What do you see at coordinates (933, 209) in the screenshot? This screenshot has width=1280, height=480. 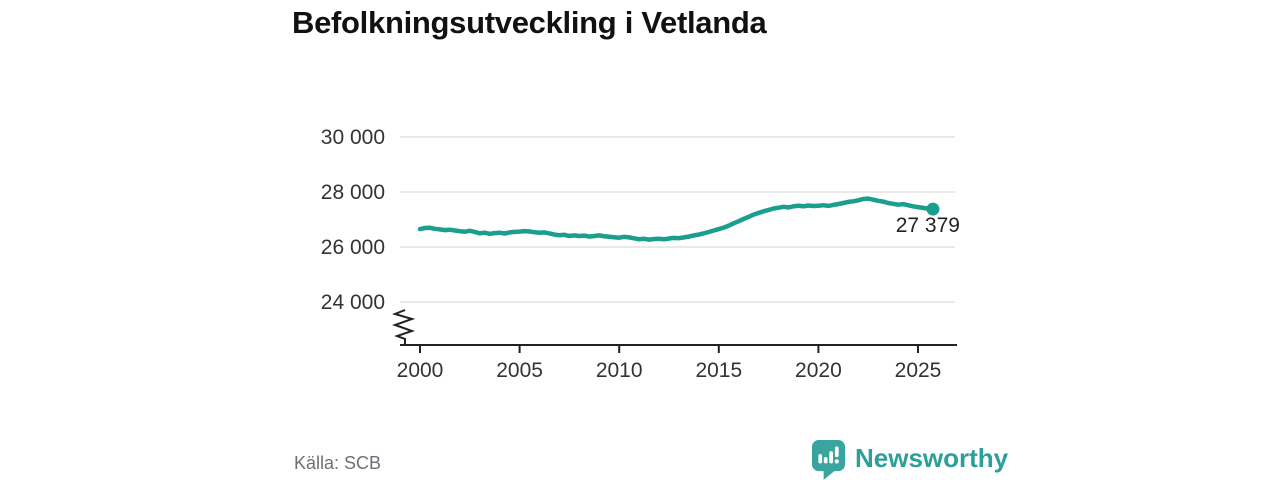 I see `latest-value-point` at bounding box center [933, 209].